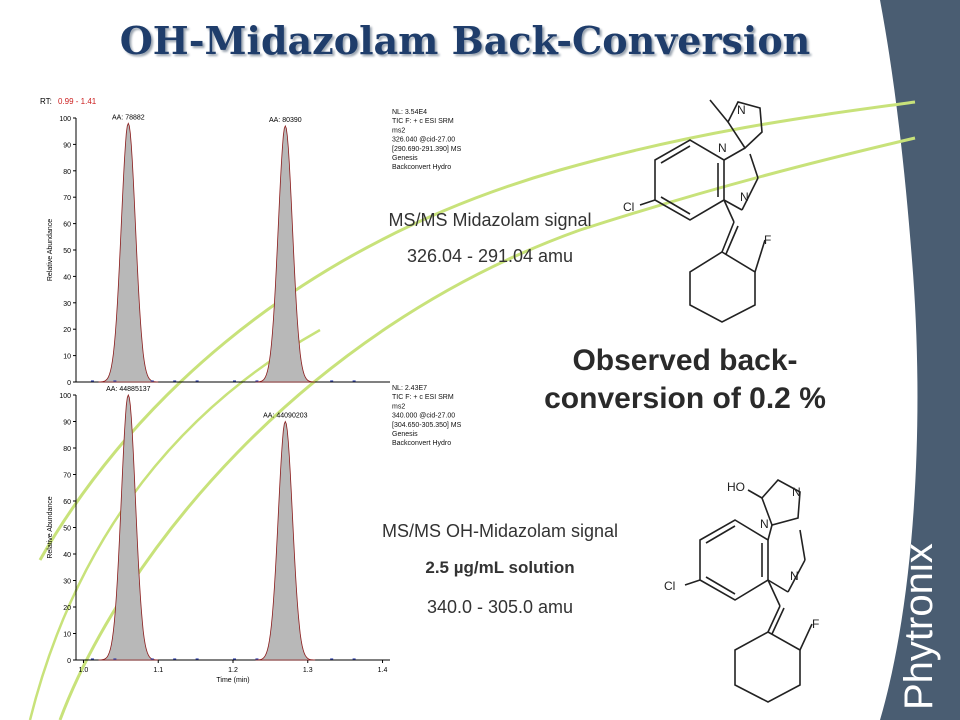 The width and height of the screenshot is (960, 720). I want to click on x-tick-label: 1.2, so click(233, 670).